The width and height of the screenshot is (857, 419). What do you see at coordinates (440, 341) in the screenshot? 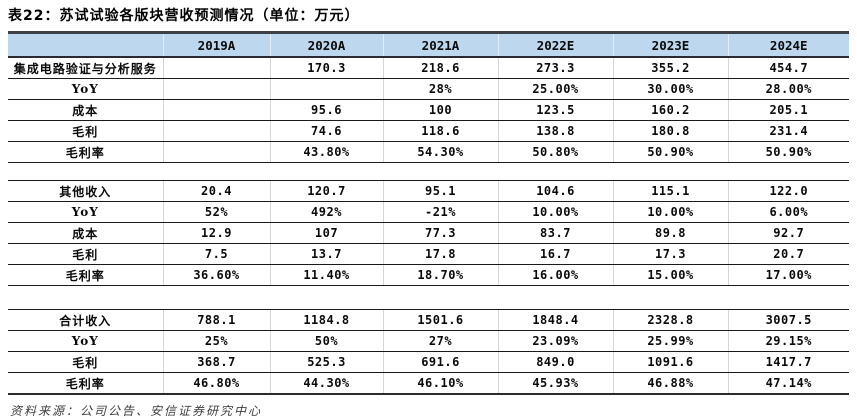
I see `value-cell: 27%` at bounding box center [440, 341].